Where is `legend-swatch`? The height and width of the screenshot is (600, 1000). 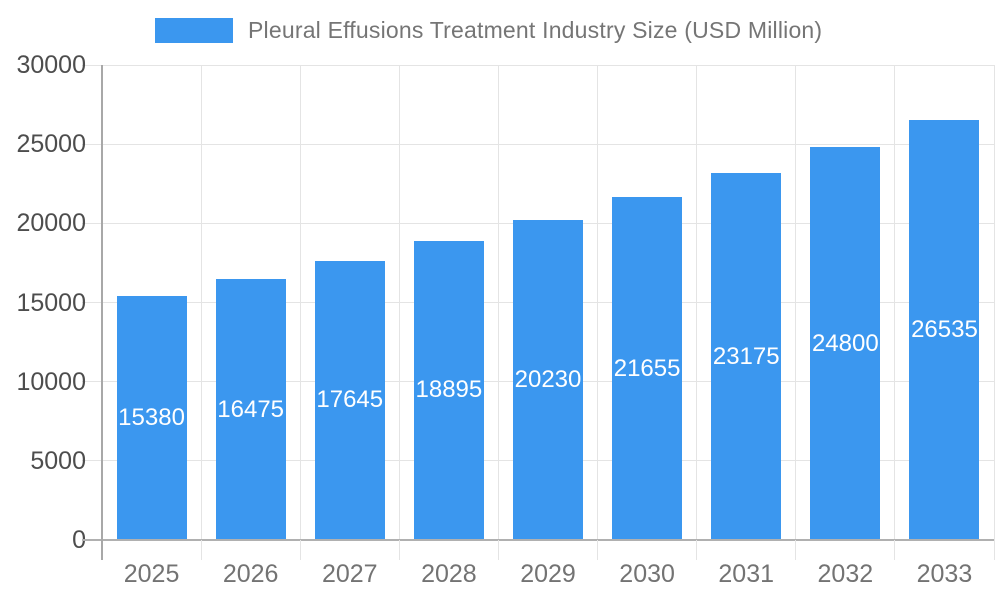
legend-swatch is located at coordinates (194, 30).